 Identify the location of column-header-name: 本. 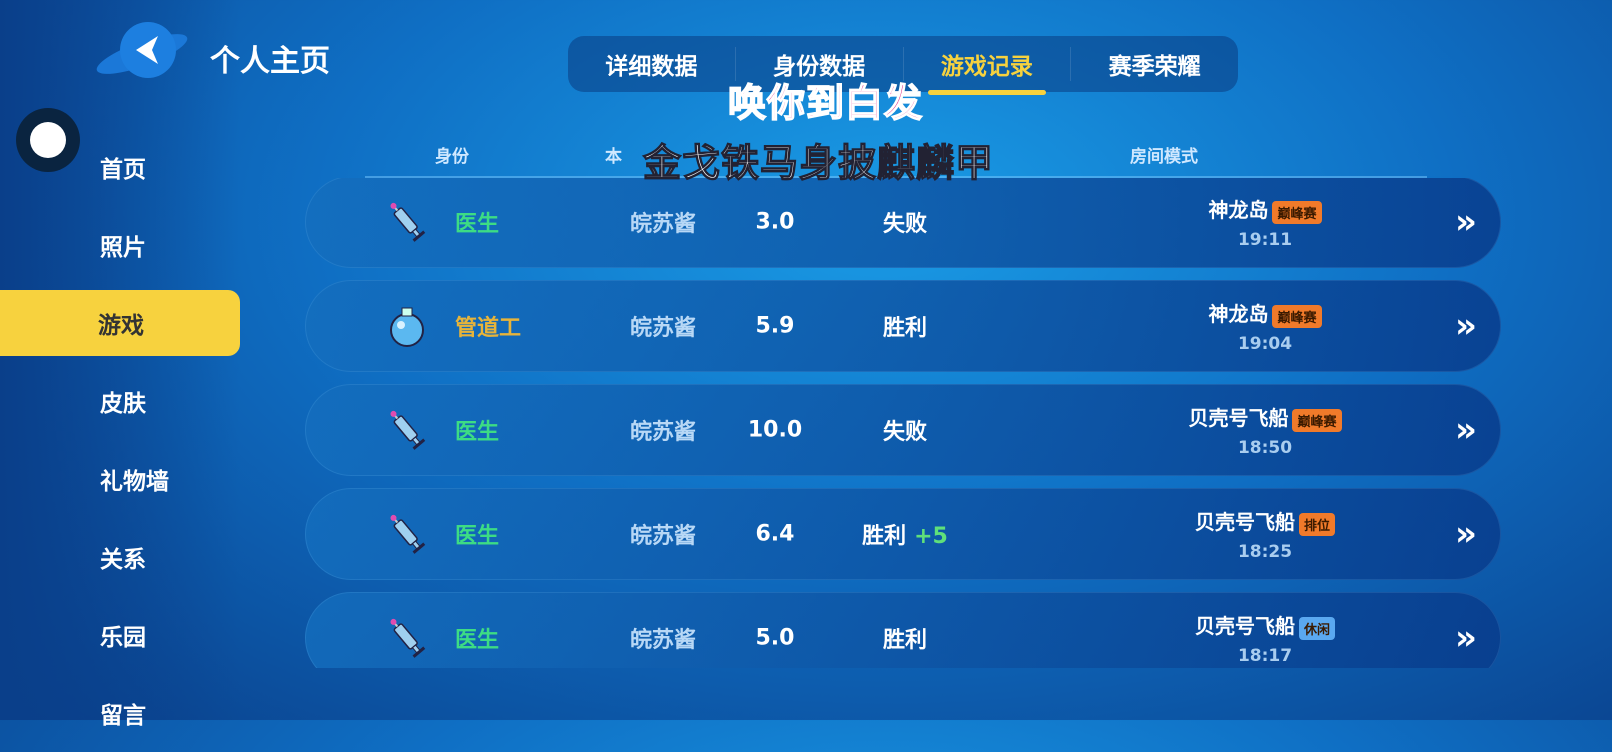
(613, 157).